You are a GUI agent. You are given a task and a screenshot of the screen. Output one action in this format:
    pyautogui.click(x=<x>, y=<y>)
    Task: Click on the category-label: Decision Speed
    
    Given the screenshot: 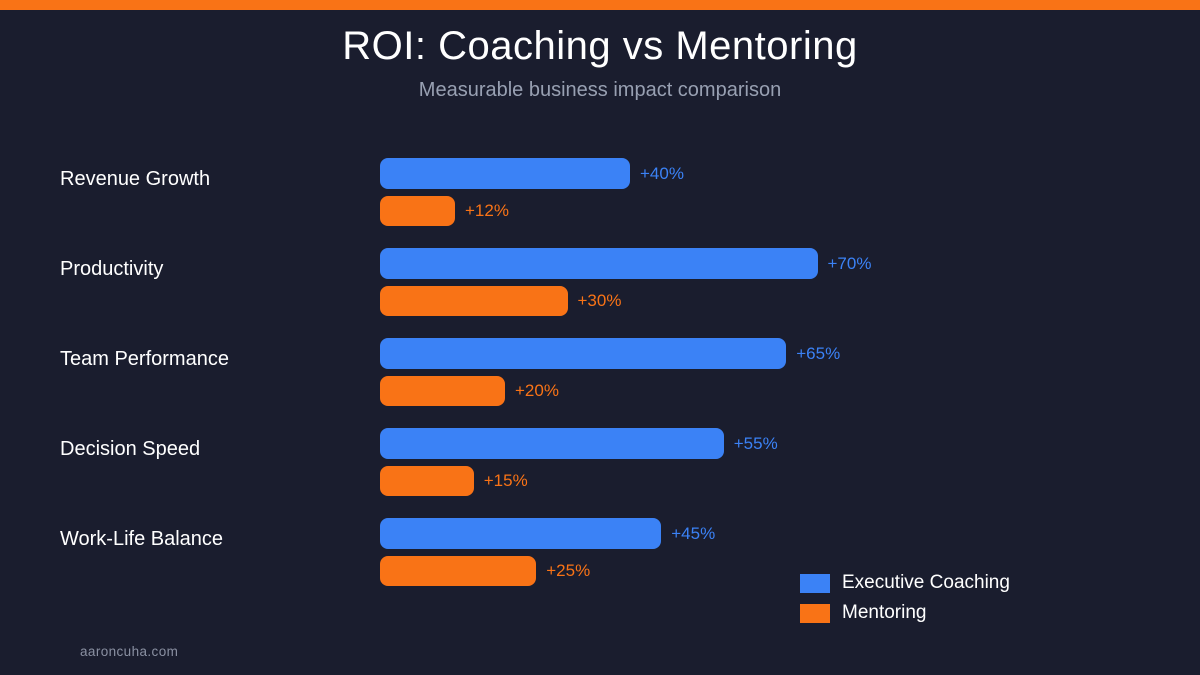 What is the action you would take?
    pyautogui.click(x=130, y=449)
    